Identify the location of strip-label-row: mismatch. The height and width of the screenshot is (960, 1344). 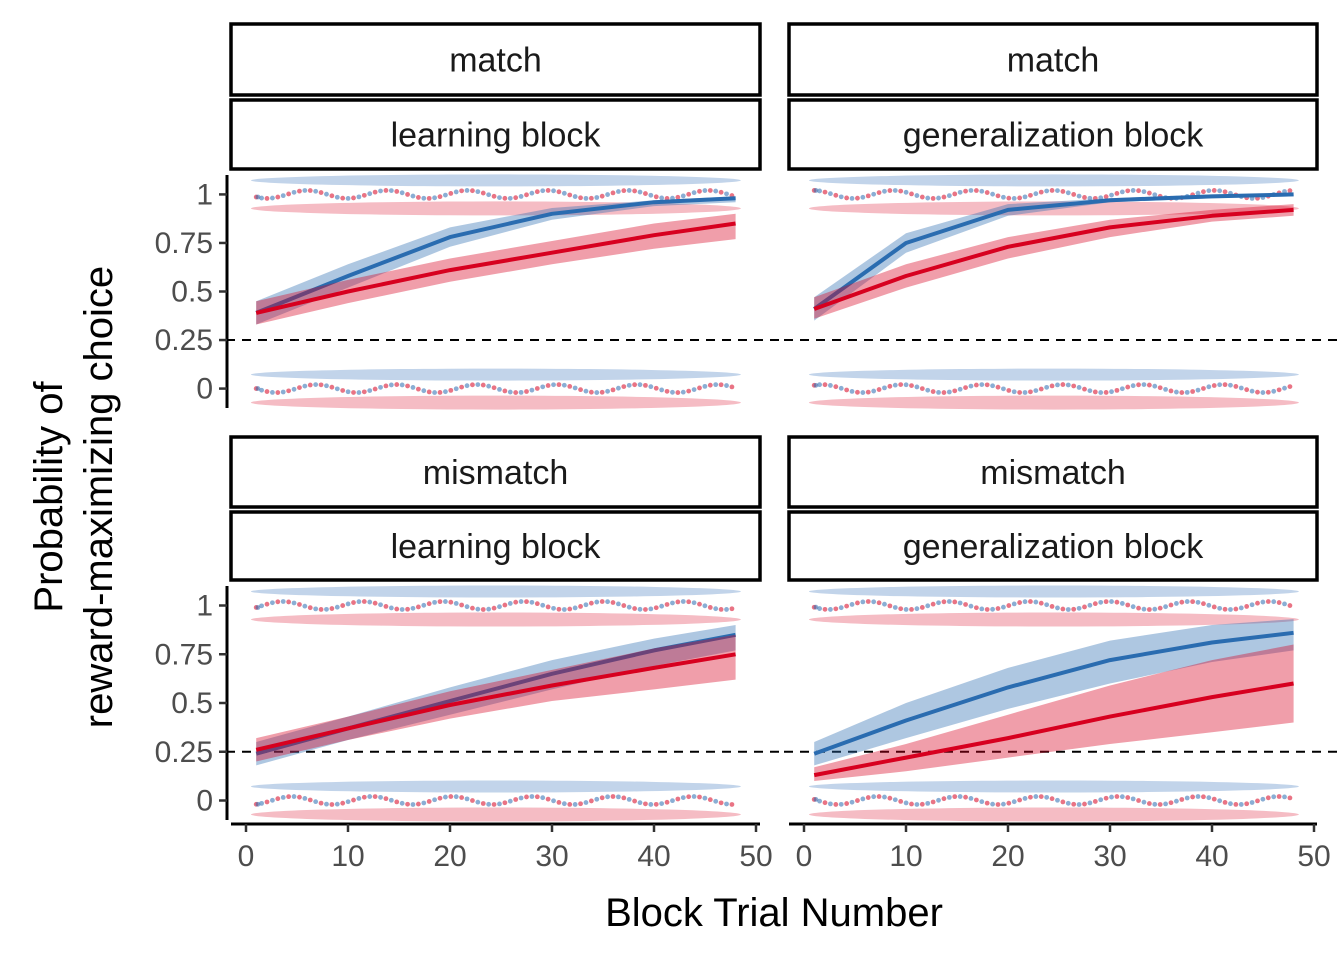
(495, 473).